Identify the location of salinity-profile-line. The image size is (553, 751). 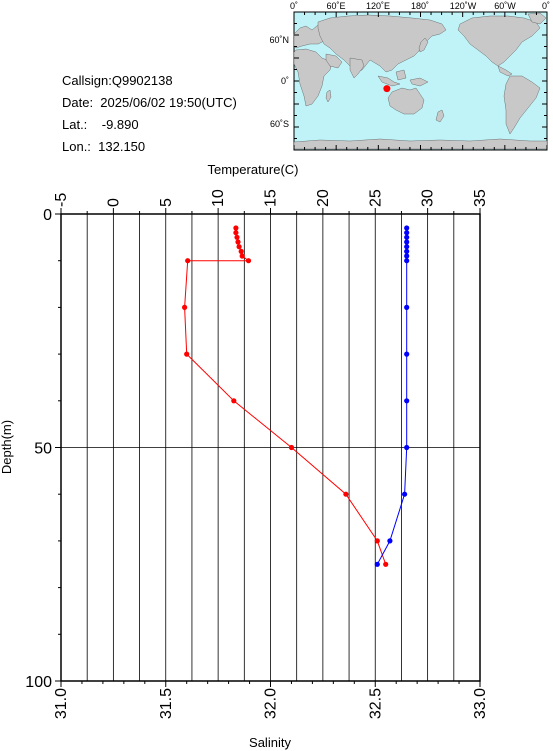
(392, 396).